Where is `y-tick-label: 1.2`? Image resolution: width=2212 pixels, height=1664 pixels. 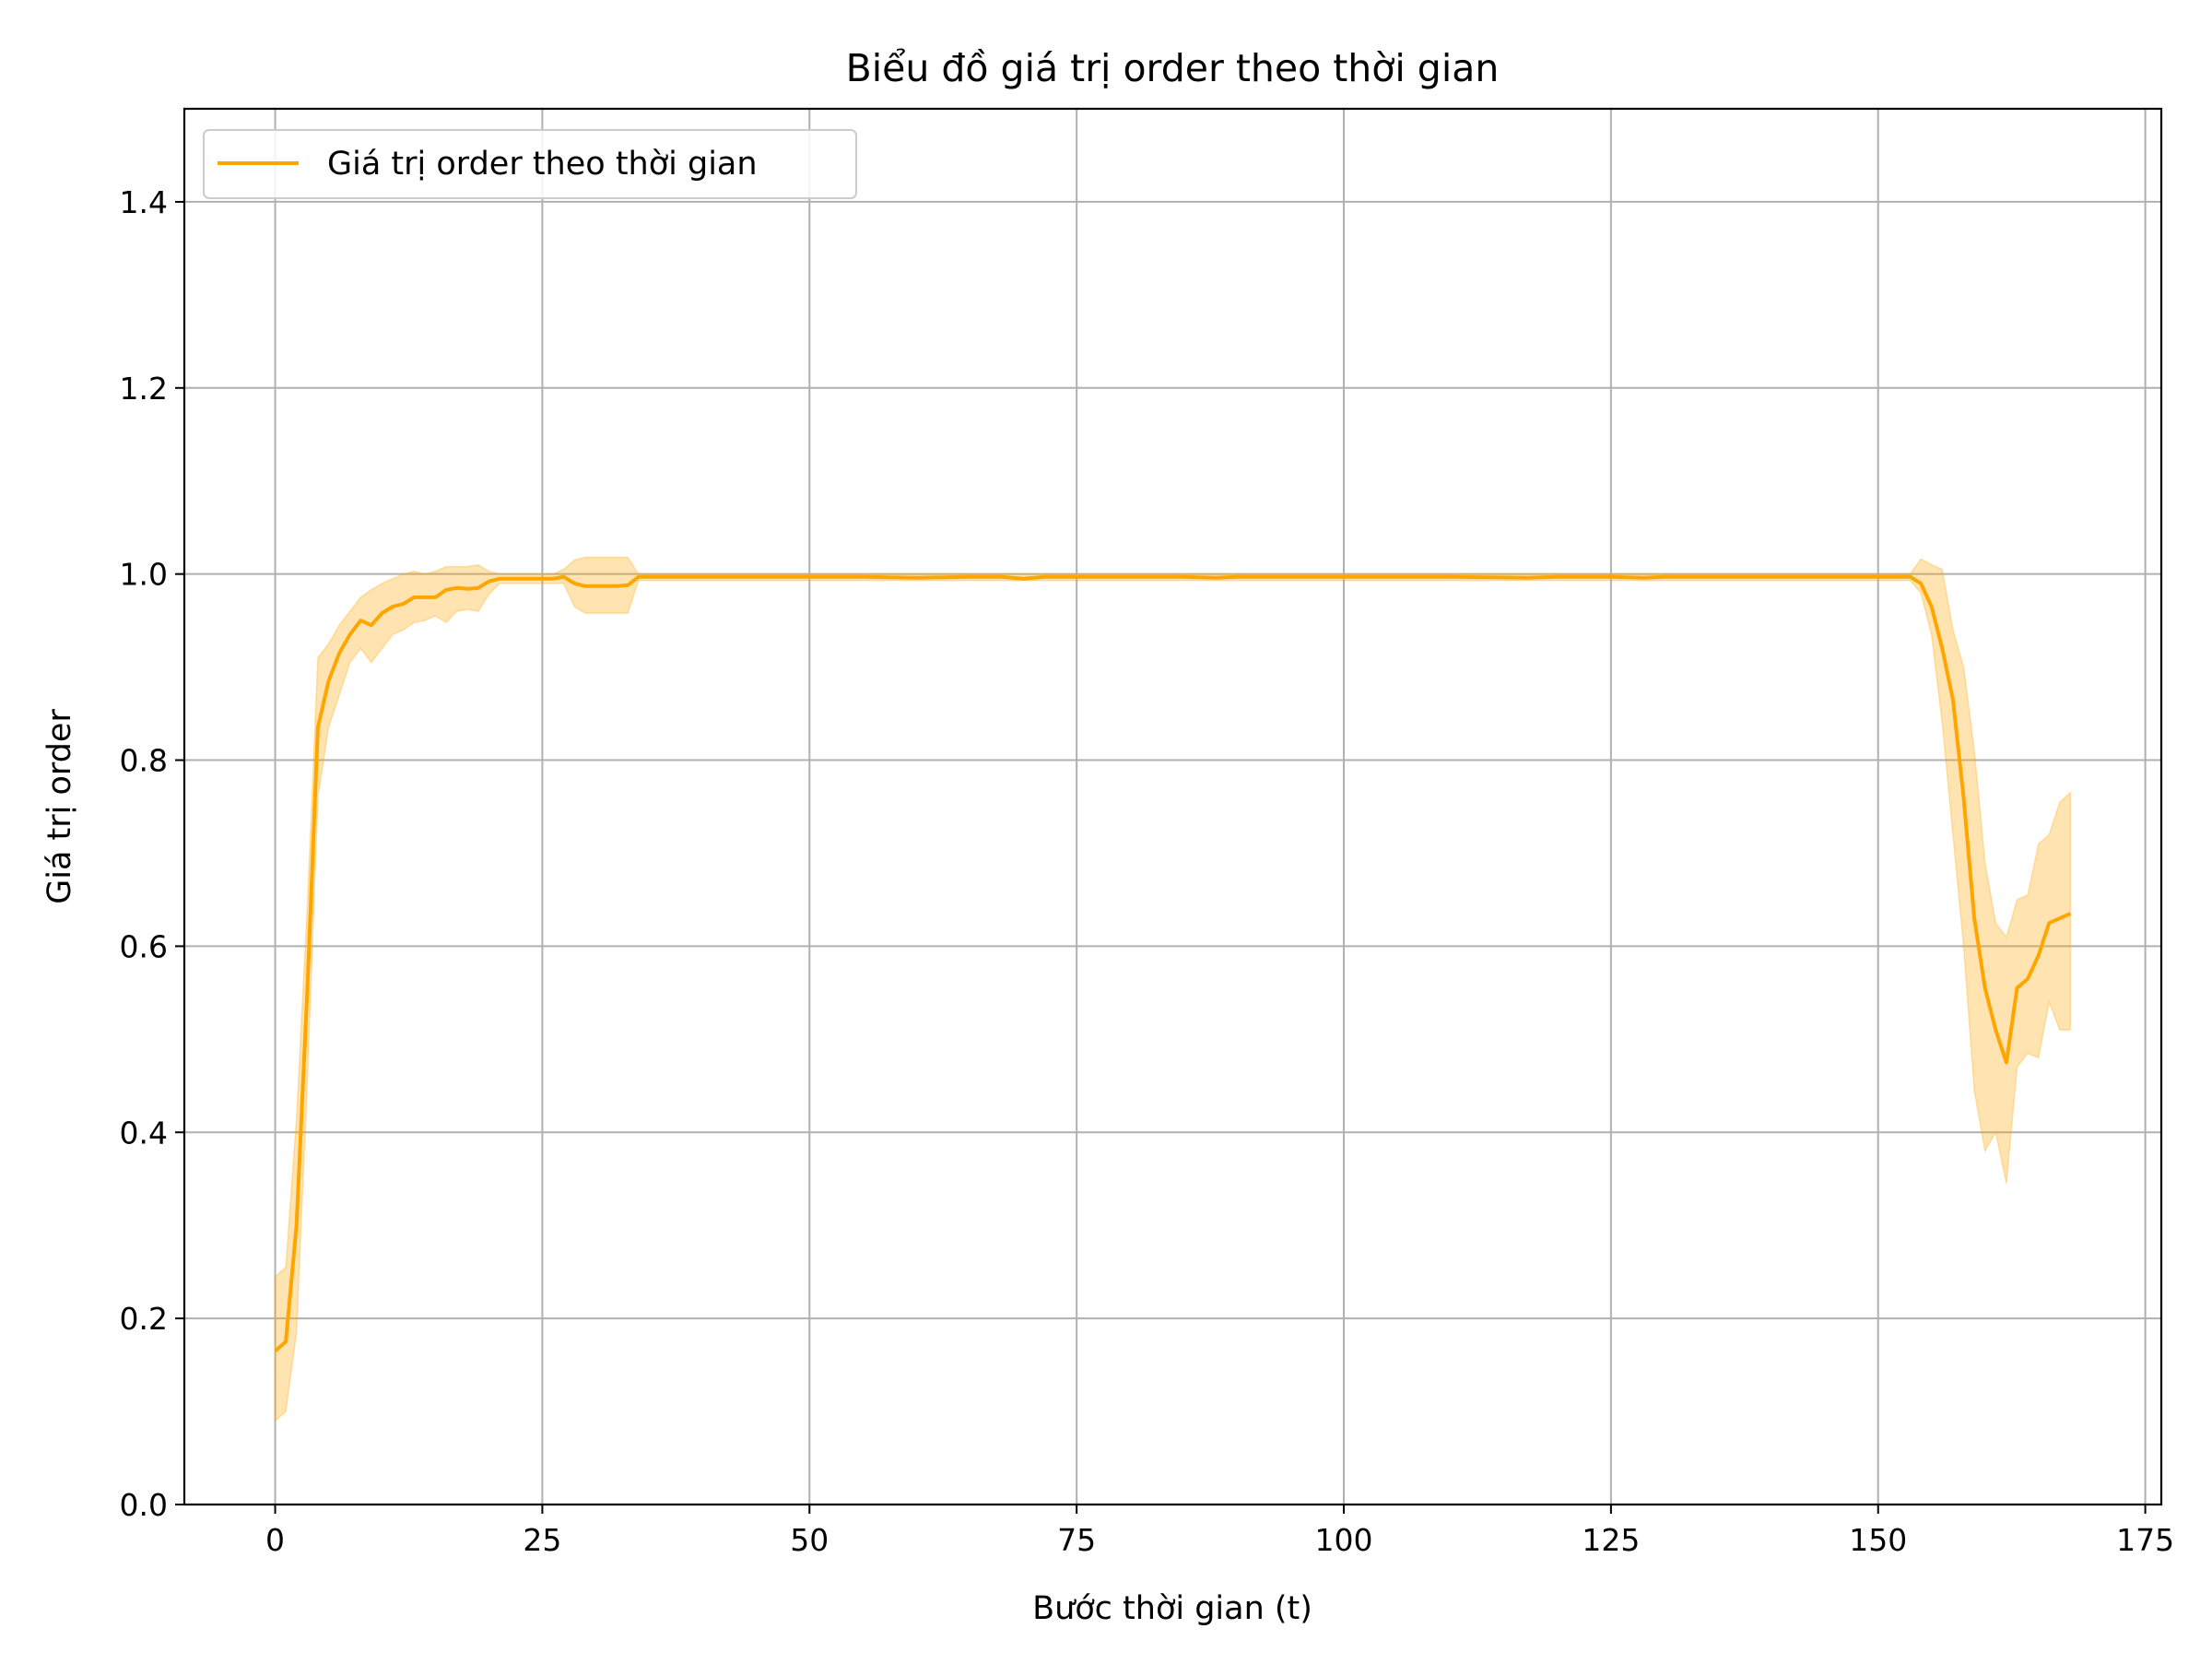
y-tick-label: 1.2 is located at coordinates (144, 389).